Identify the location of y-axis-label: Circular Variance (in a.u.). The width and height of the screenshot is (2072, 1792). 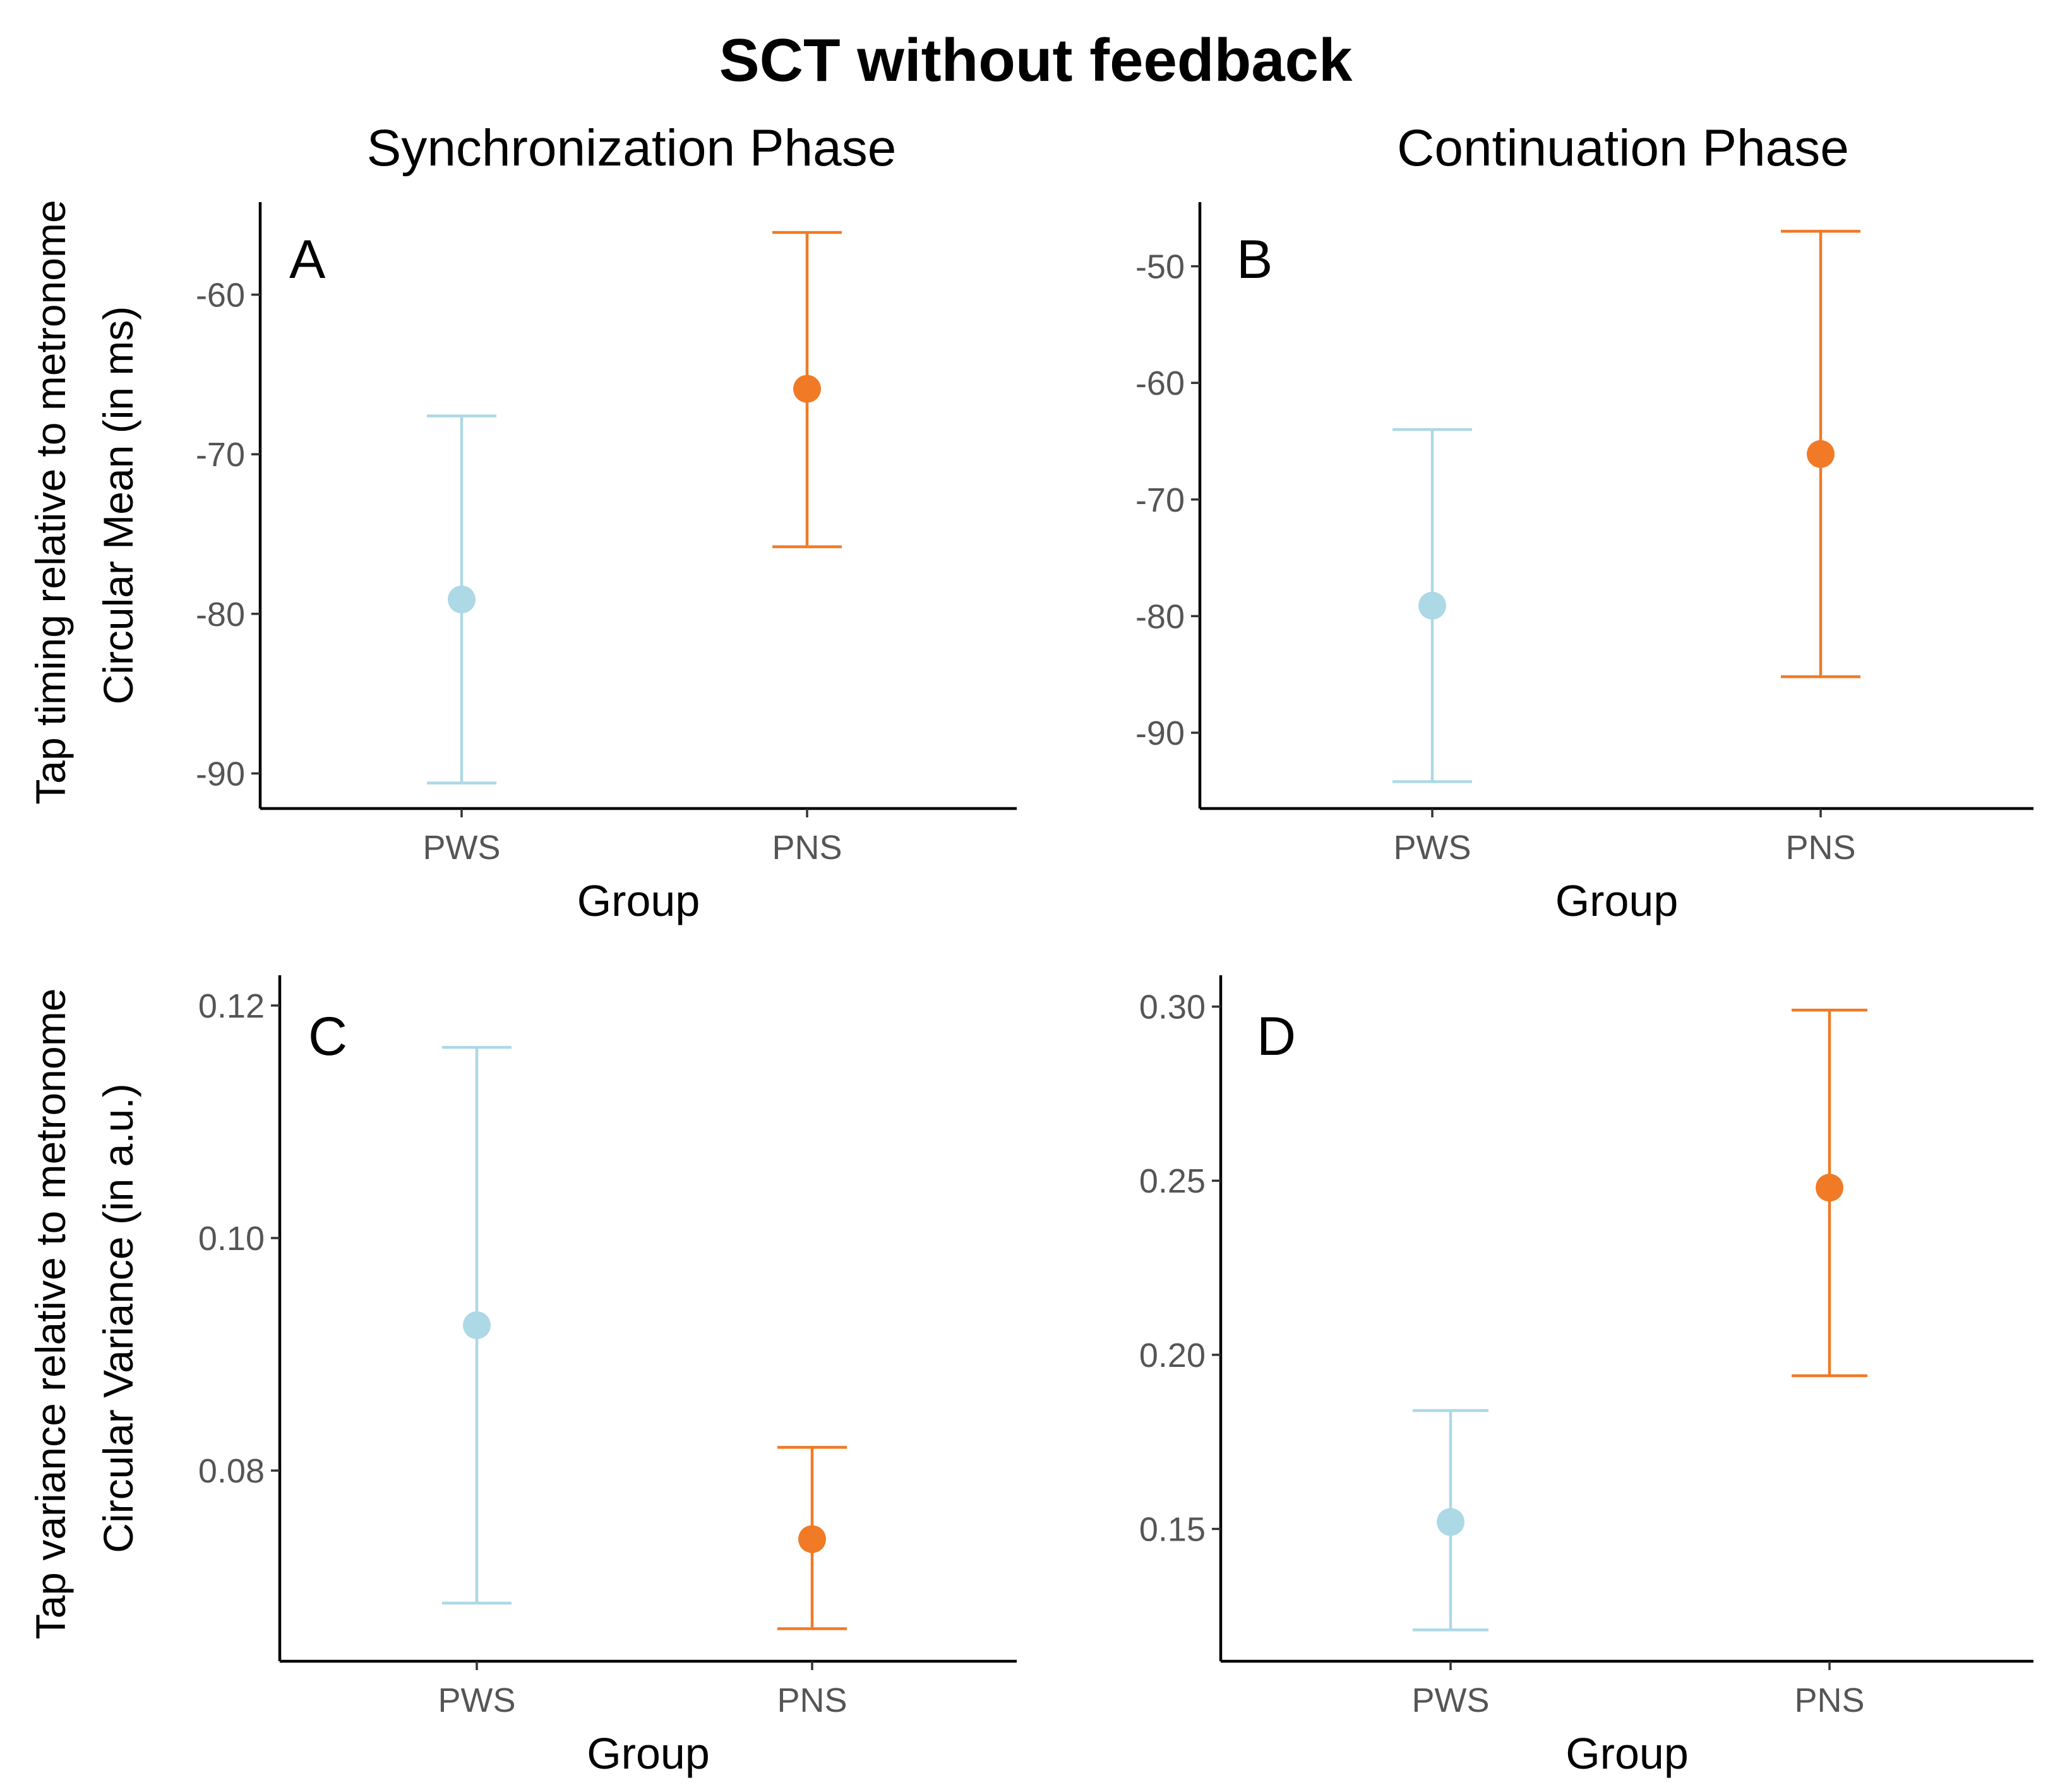
(118, 1318).